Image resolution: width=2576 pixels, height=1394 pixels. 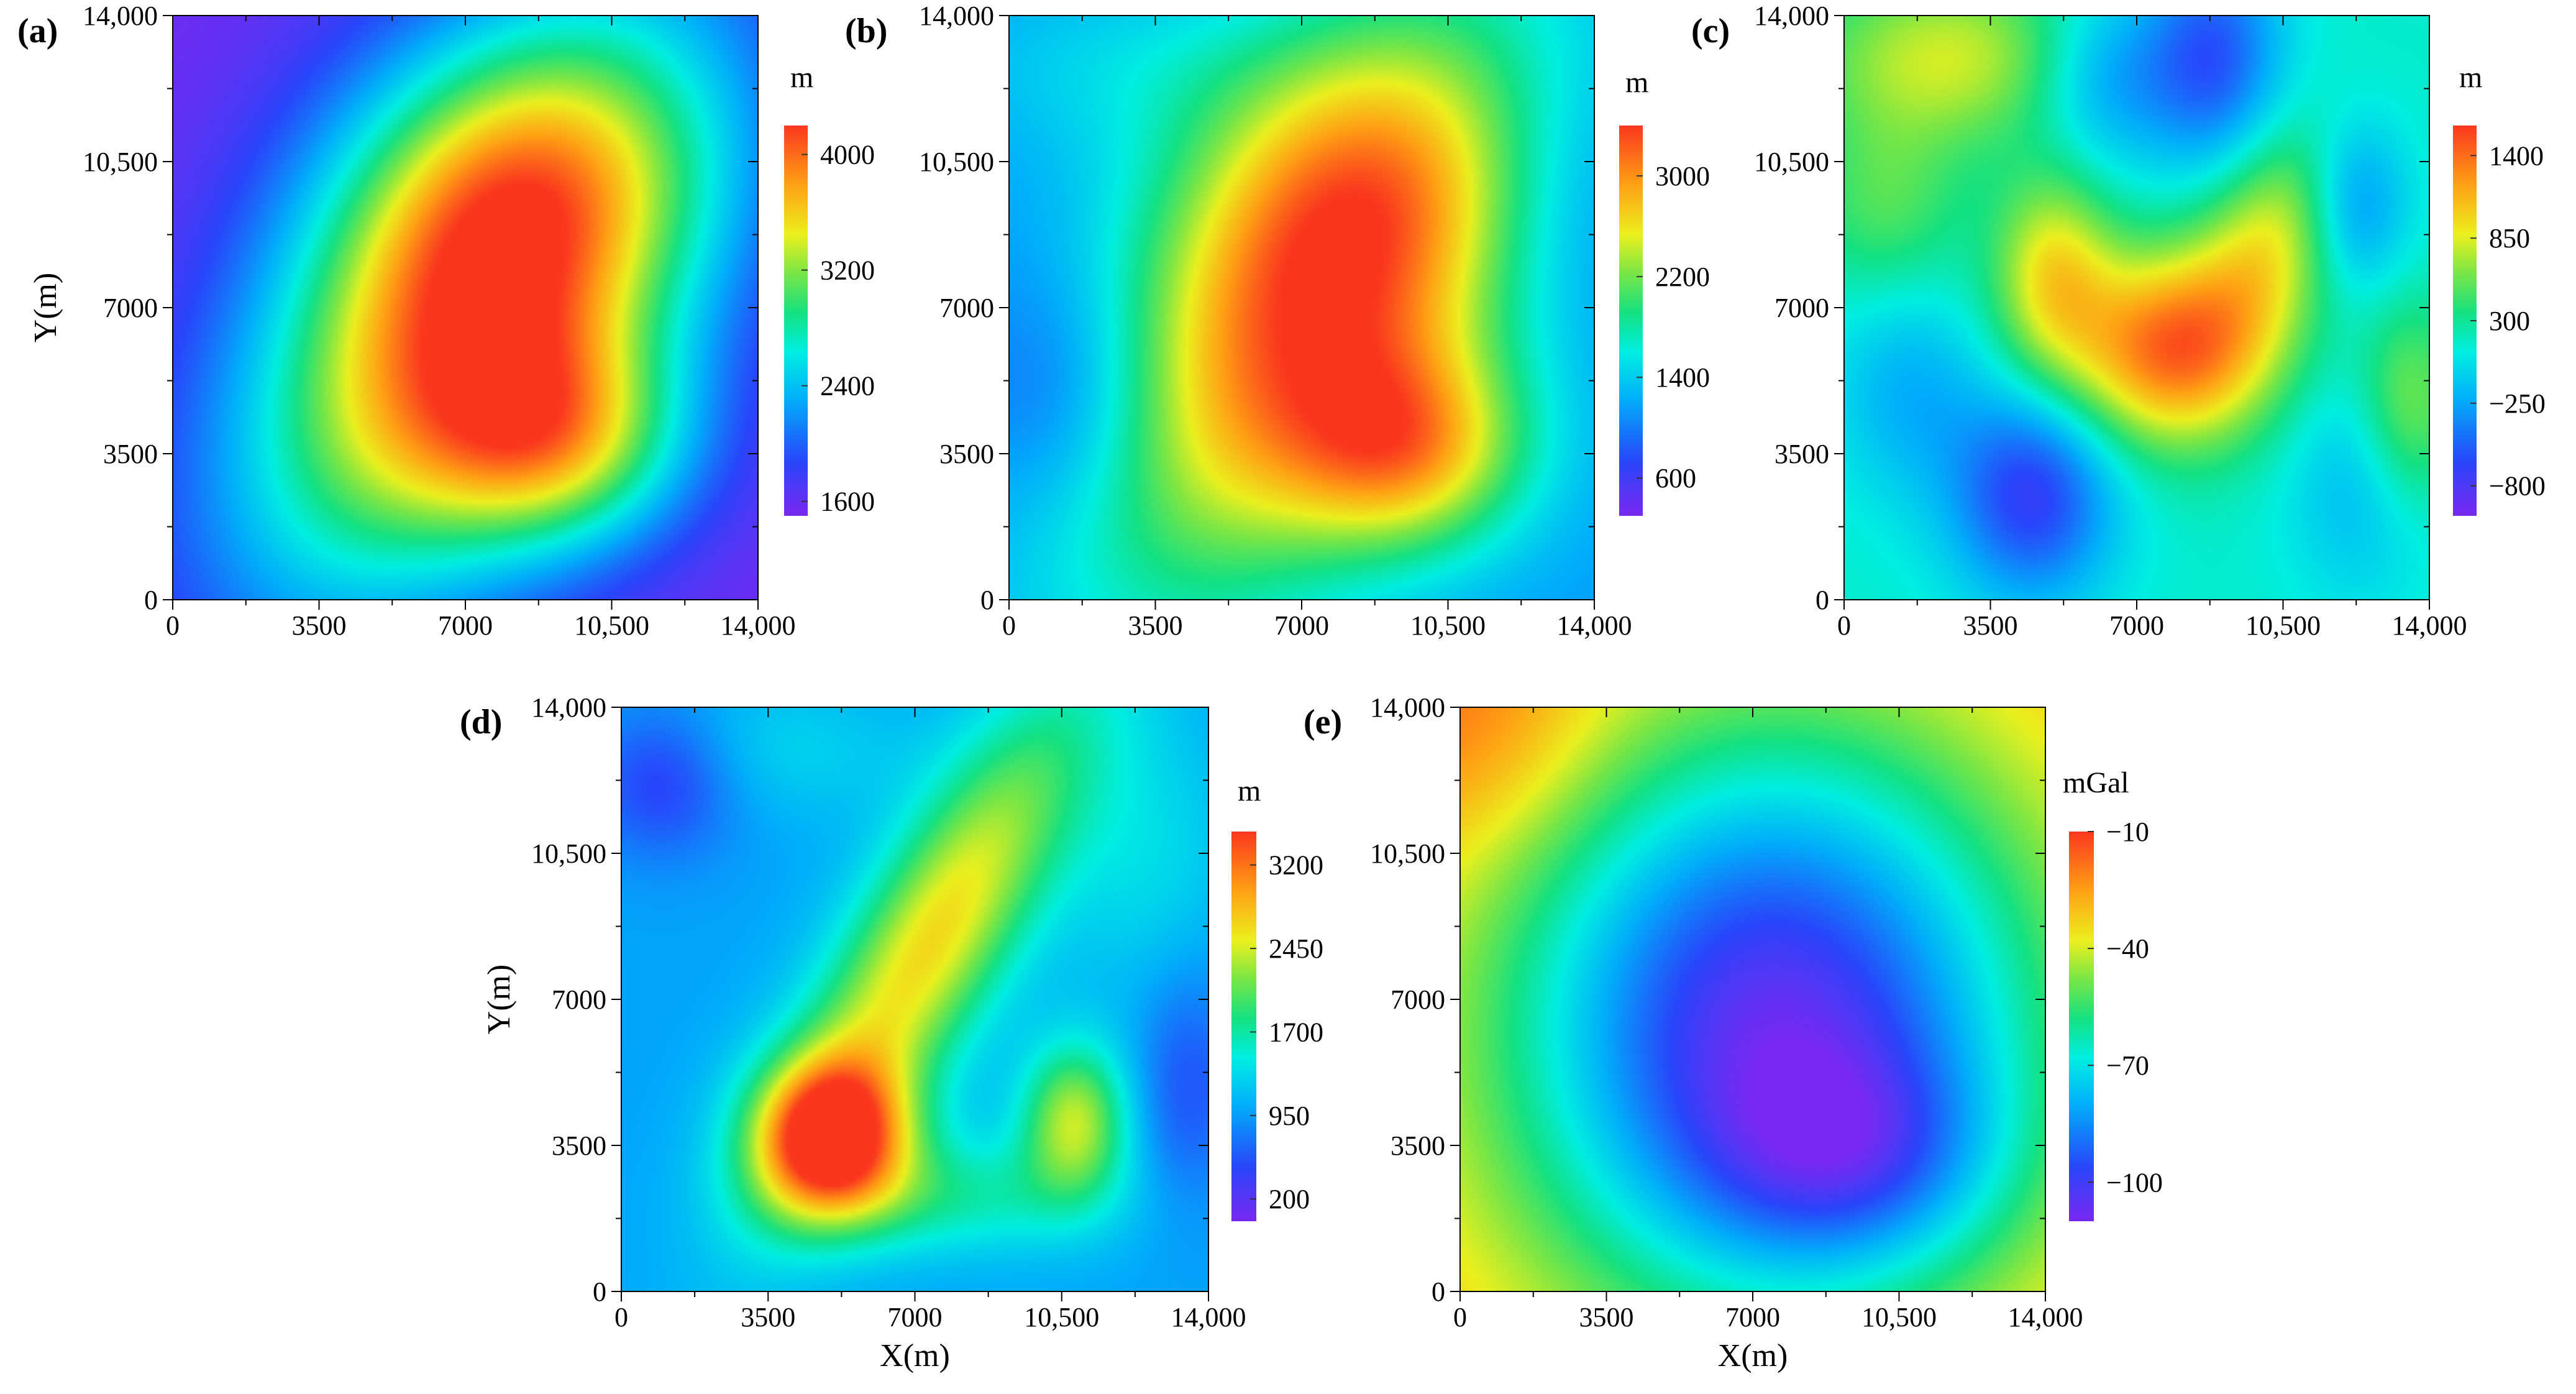 I want to click on colorbar-tick-label: 200, so click(x=1289, y=1199).